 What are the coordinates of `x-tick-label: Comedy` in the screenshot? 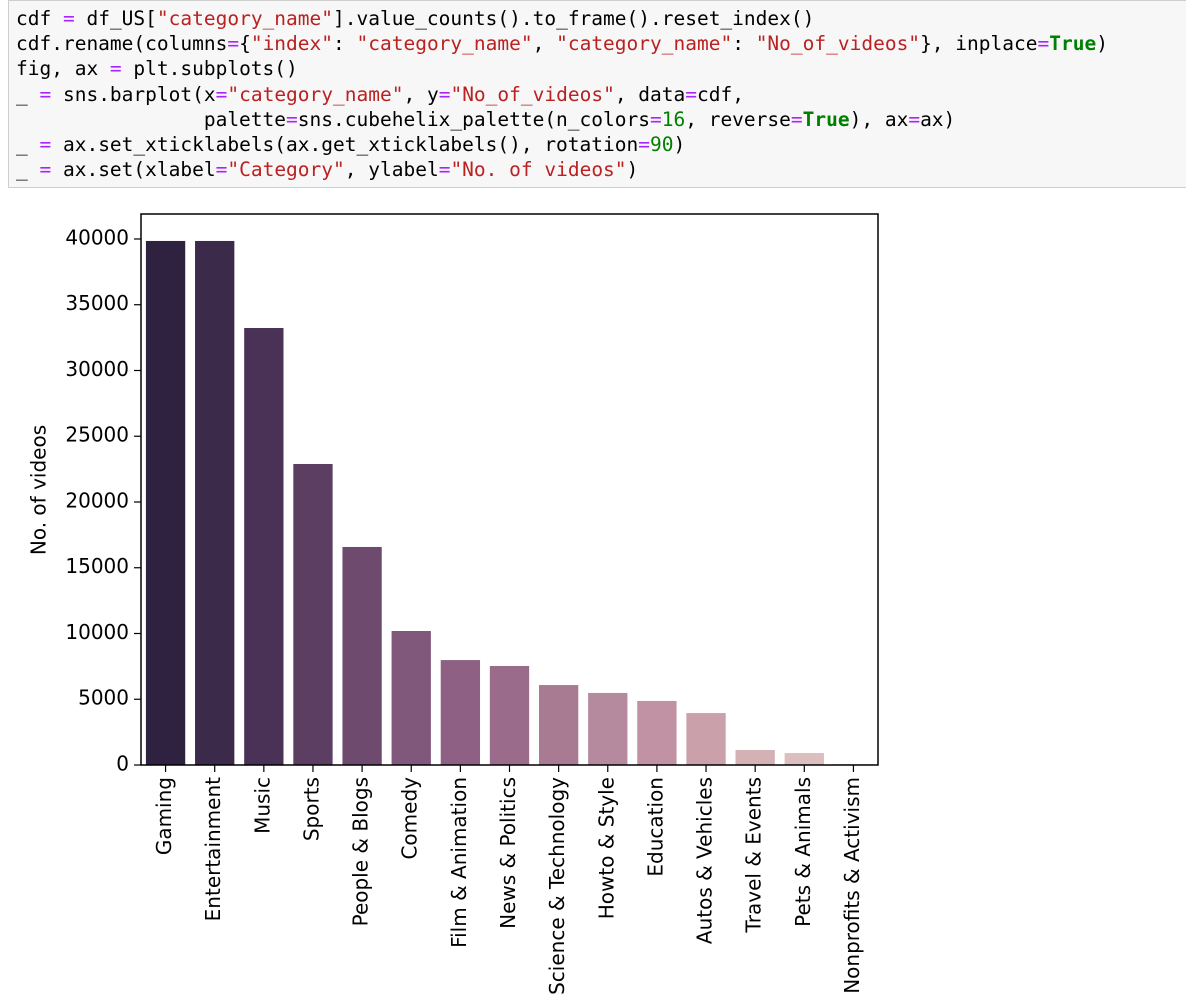 It's located at (410, 818).